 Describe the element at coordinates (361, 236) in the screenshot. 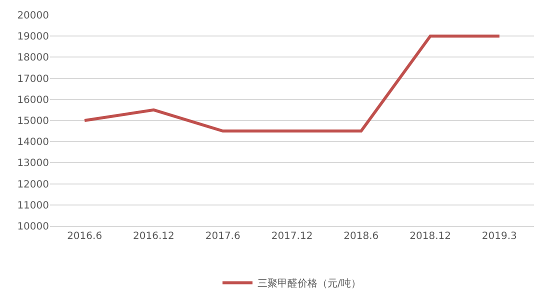

I see `x-tick-label: 2018.6` at that location.